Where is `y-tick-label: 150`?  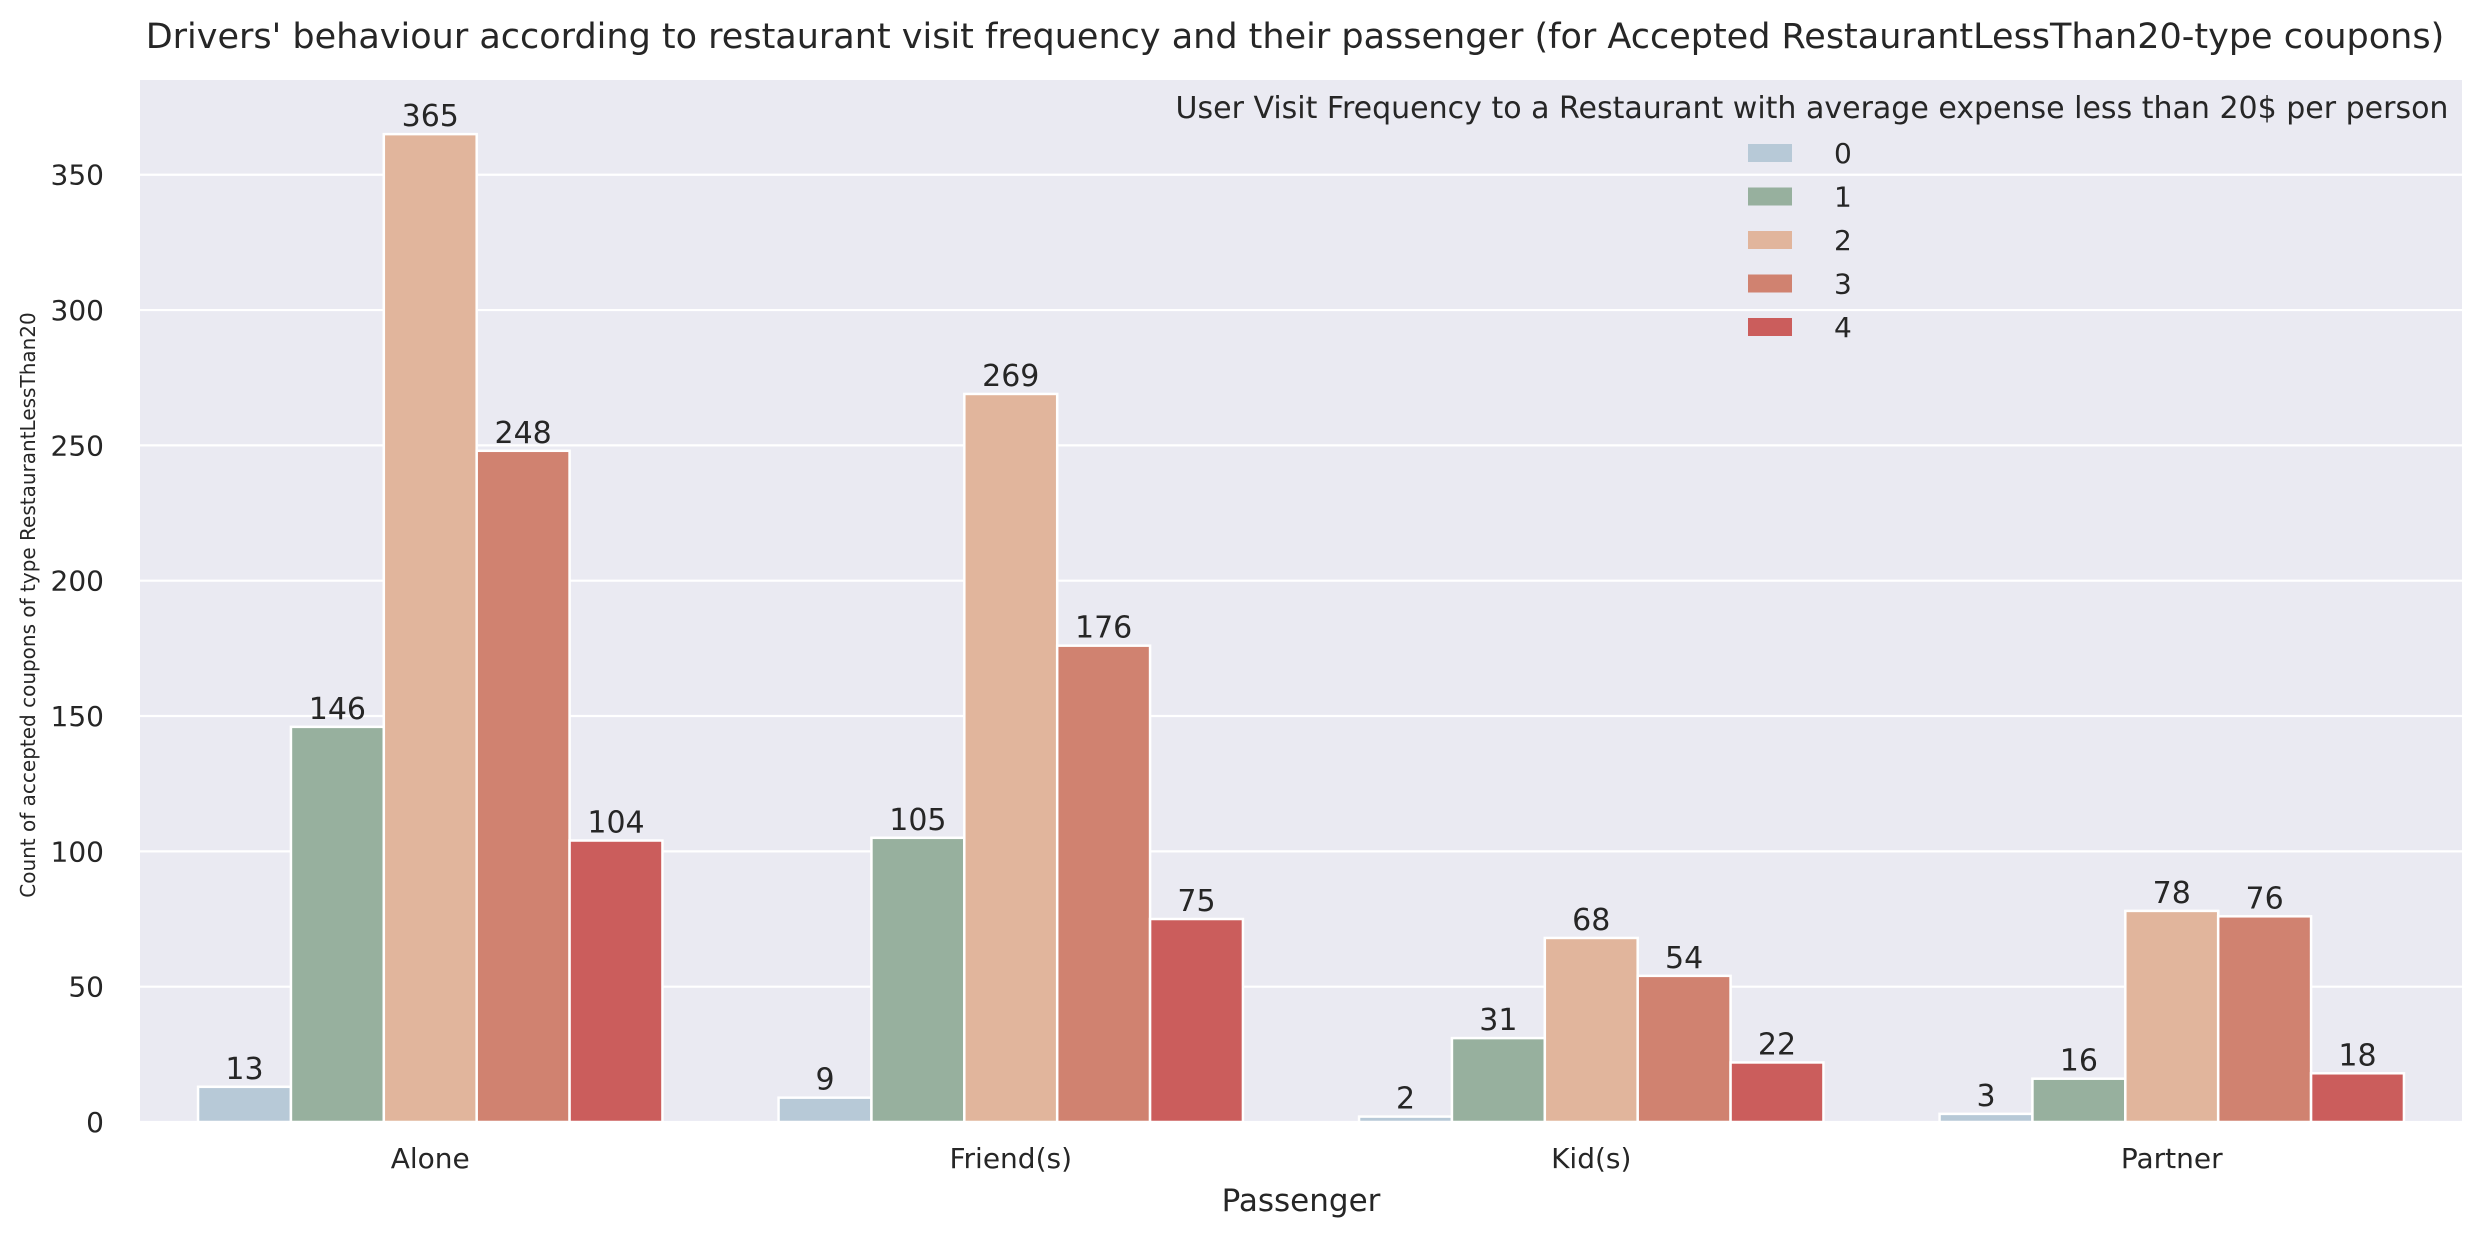
y-tick-label: 150 is located at coordinates (77, 716).